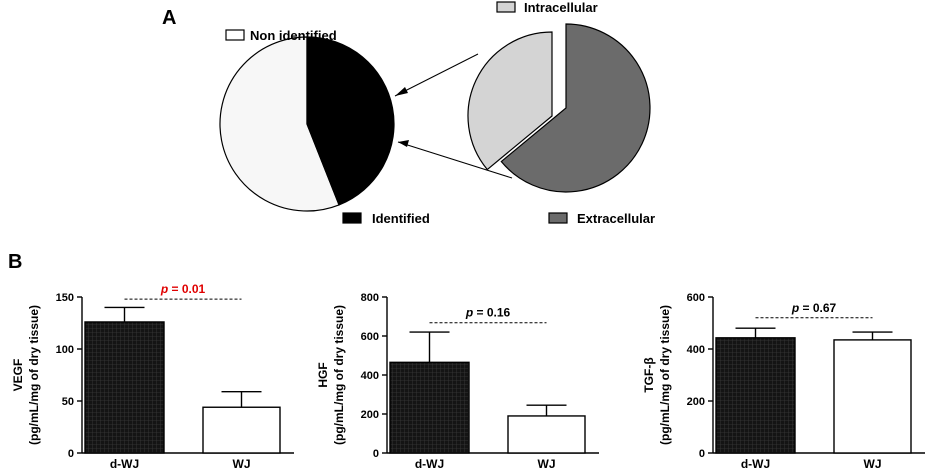 This screenshot has width=941, height=474. I want to click on pie-slice-non-identified, so click(279, 124).